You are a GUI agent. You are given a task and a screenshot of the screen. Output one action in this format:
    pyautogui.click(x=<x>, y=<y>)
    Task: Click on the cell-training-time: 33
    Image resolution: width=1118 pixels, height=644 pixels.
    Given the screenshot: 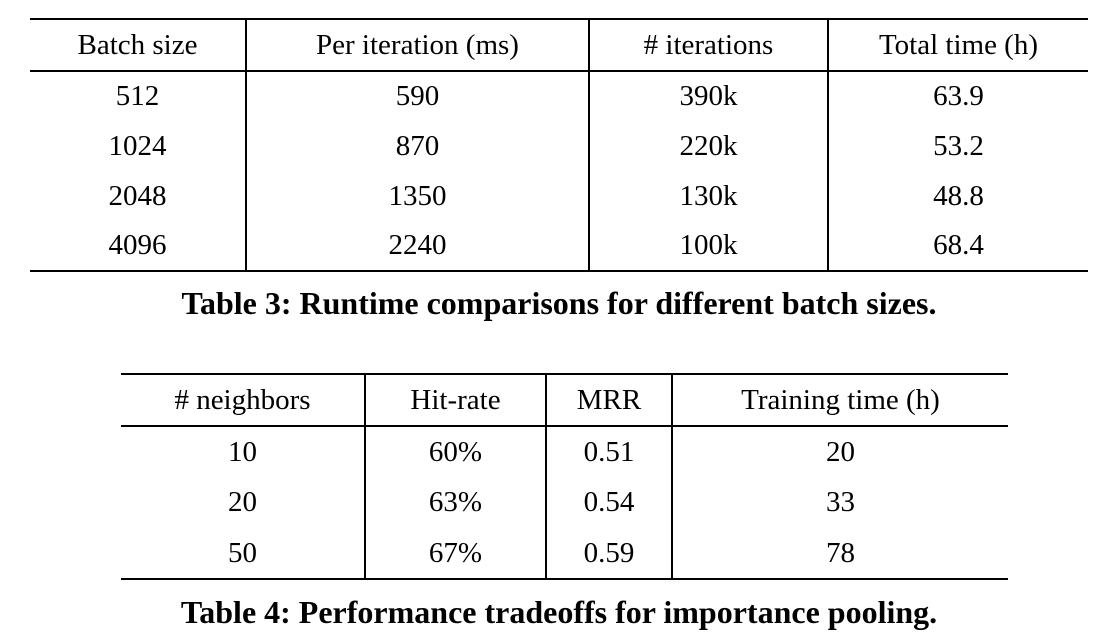 What is the action you would take?
    pyautogui.click(x=840, y=502)
    